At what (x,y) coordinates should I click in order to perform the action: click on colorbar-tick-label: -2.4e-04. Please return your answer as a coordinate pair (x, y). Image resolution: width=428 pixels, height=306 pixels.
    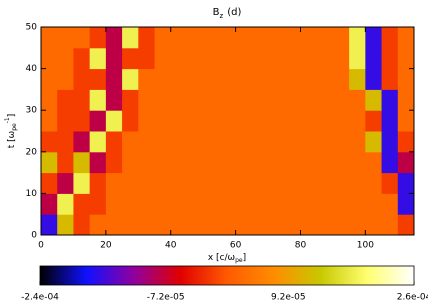
    Looking at the image, I should click on (40, 298).